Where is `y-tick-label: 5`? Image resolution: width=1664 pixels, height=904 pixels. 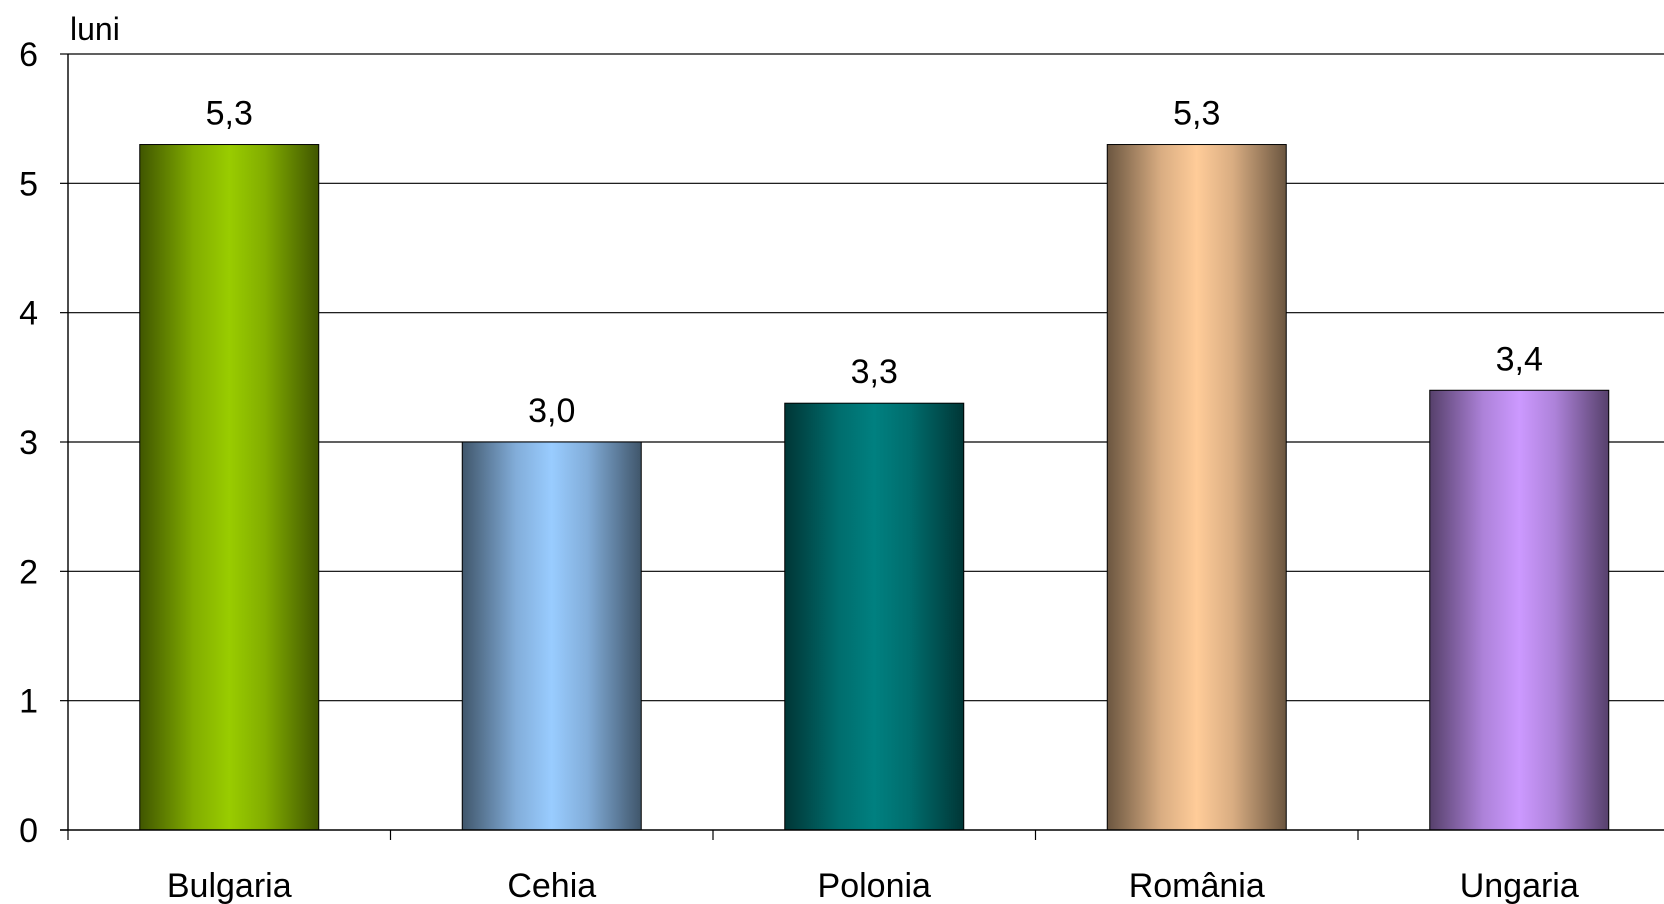 y-tick-label: 5 is located at coordinates (28, 184).